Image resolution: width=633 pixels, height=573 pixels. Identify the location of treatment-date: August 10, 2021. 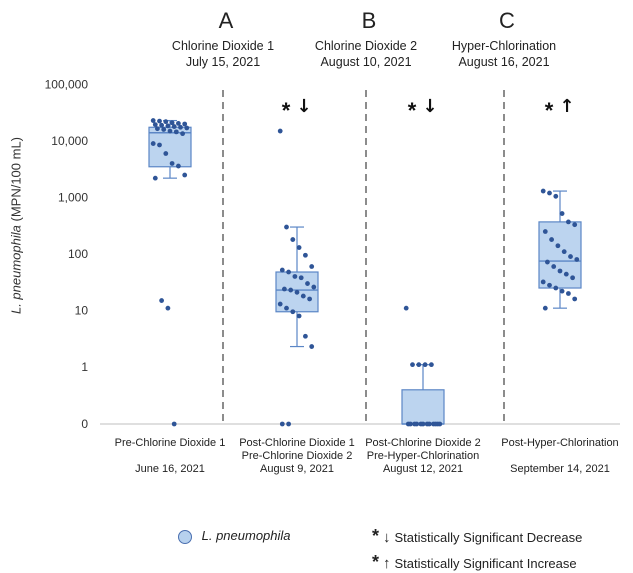
(365, 62).